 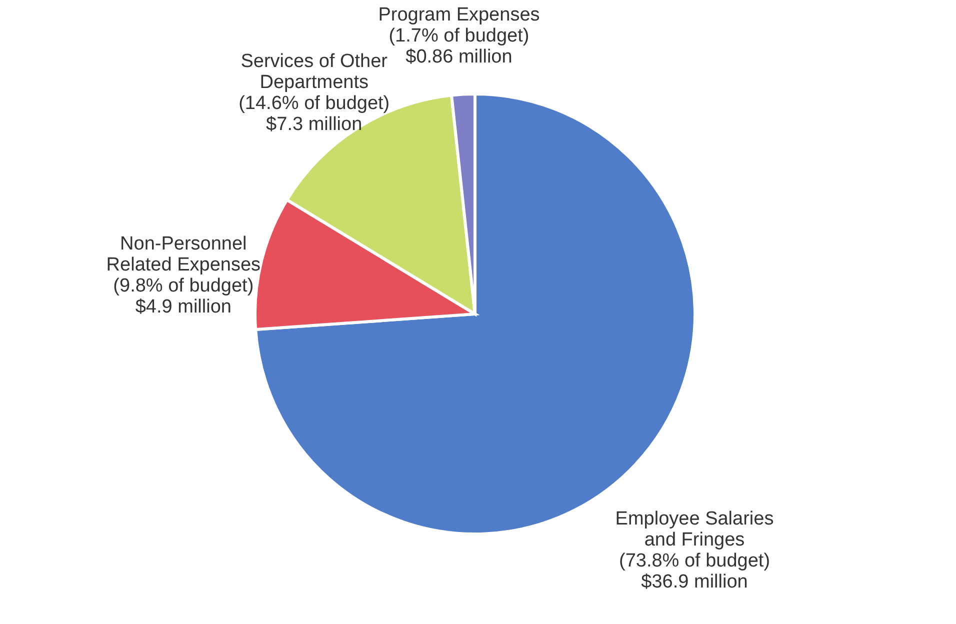 I want to click on data-label: (14.6% of budget) $7.3 million, so click(x=314, y=113).